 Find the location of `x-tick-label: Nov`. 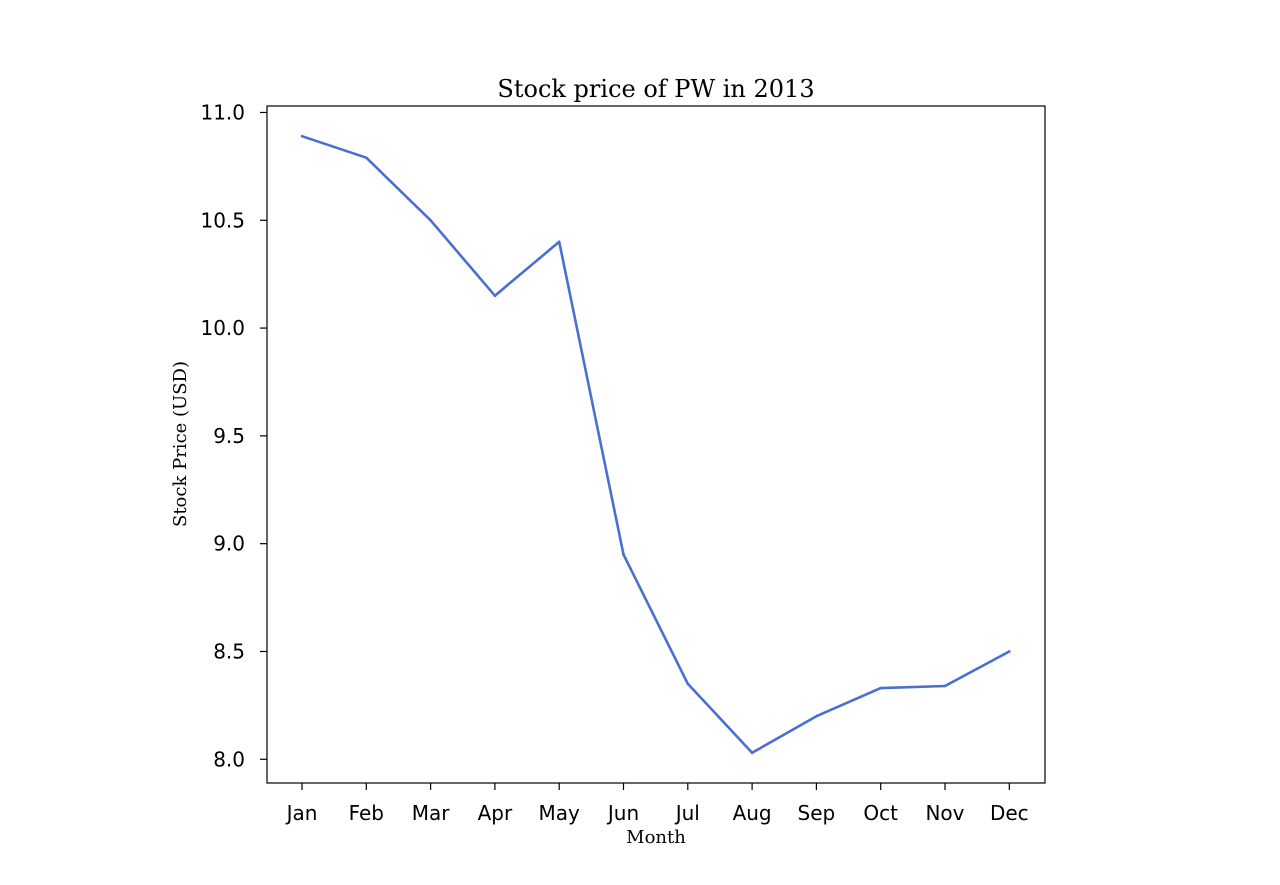

x-tick-label: Nov is located at coordinates (944, 813).